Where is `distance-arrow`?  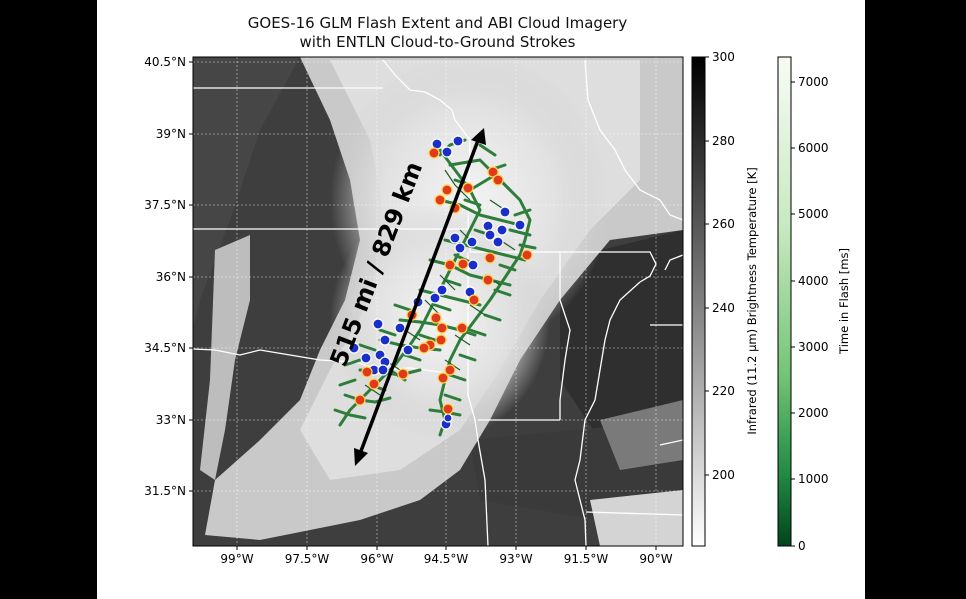
distance-arrow is located at coordinates (420, 297).